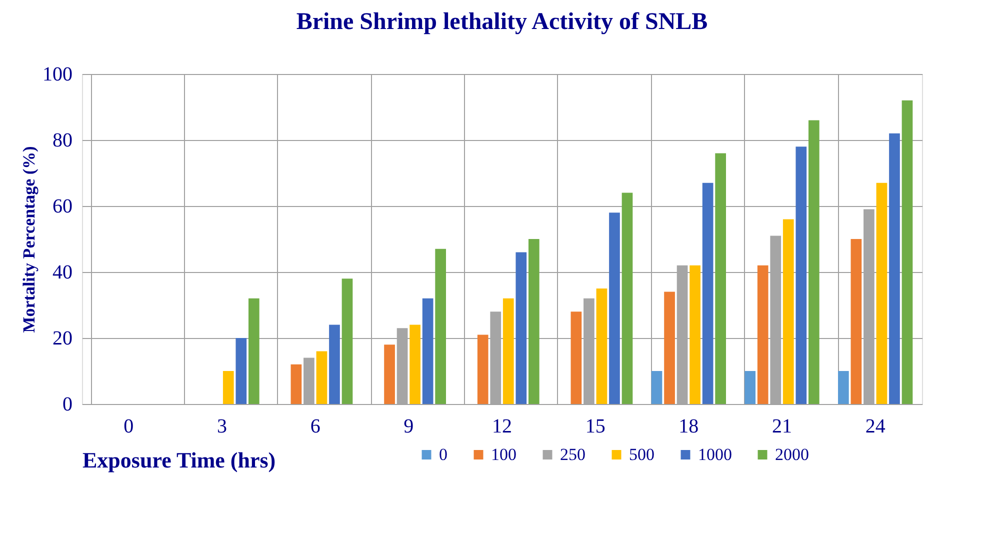 This screenshot has width=994, height=538. I want to click on y-tick-label: 80, so click(62, 141).